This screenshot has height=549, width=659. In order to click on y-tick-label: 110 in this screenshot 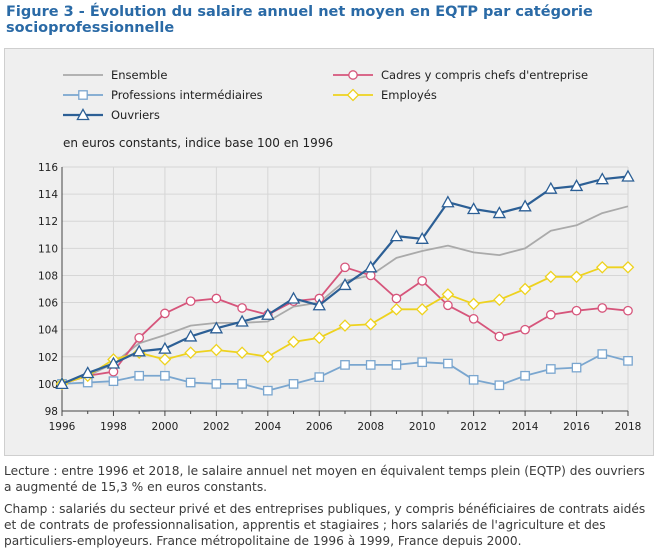, I will do `click(48, 249)`.